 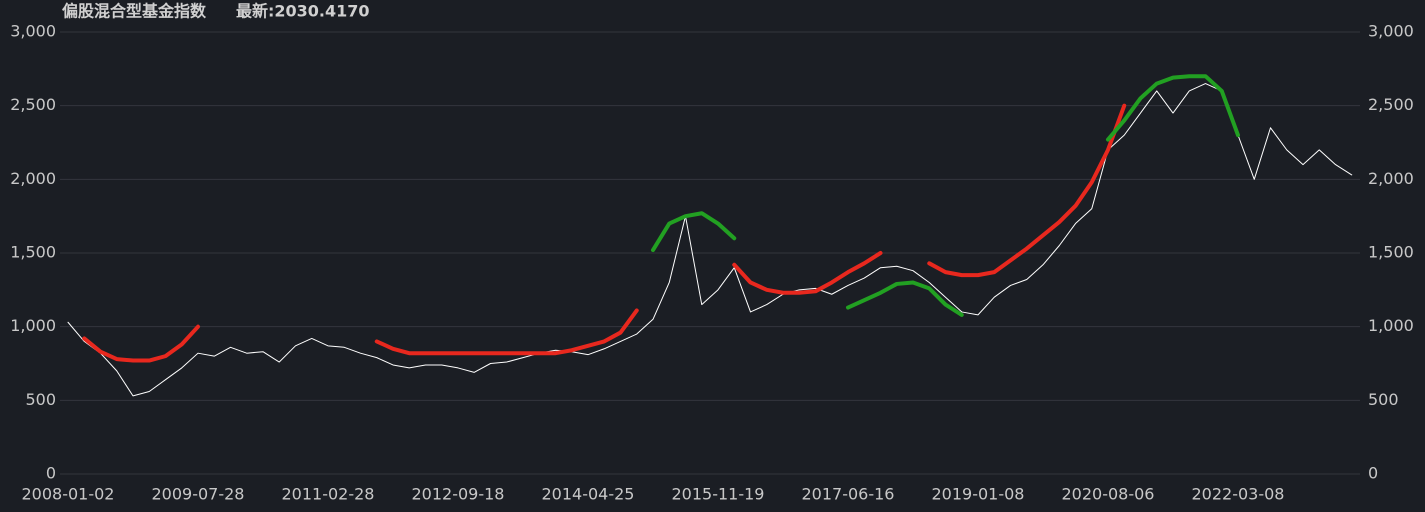 What do you see at coordinates (328, 494) in the screenshot?
I see `x-tick-label: 2011-02-28` at bounding box center [328, 494].